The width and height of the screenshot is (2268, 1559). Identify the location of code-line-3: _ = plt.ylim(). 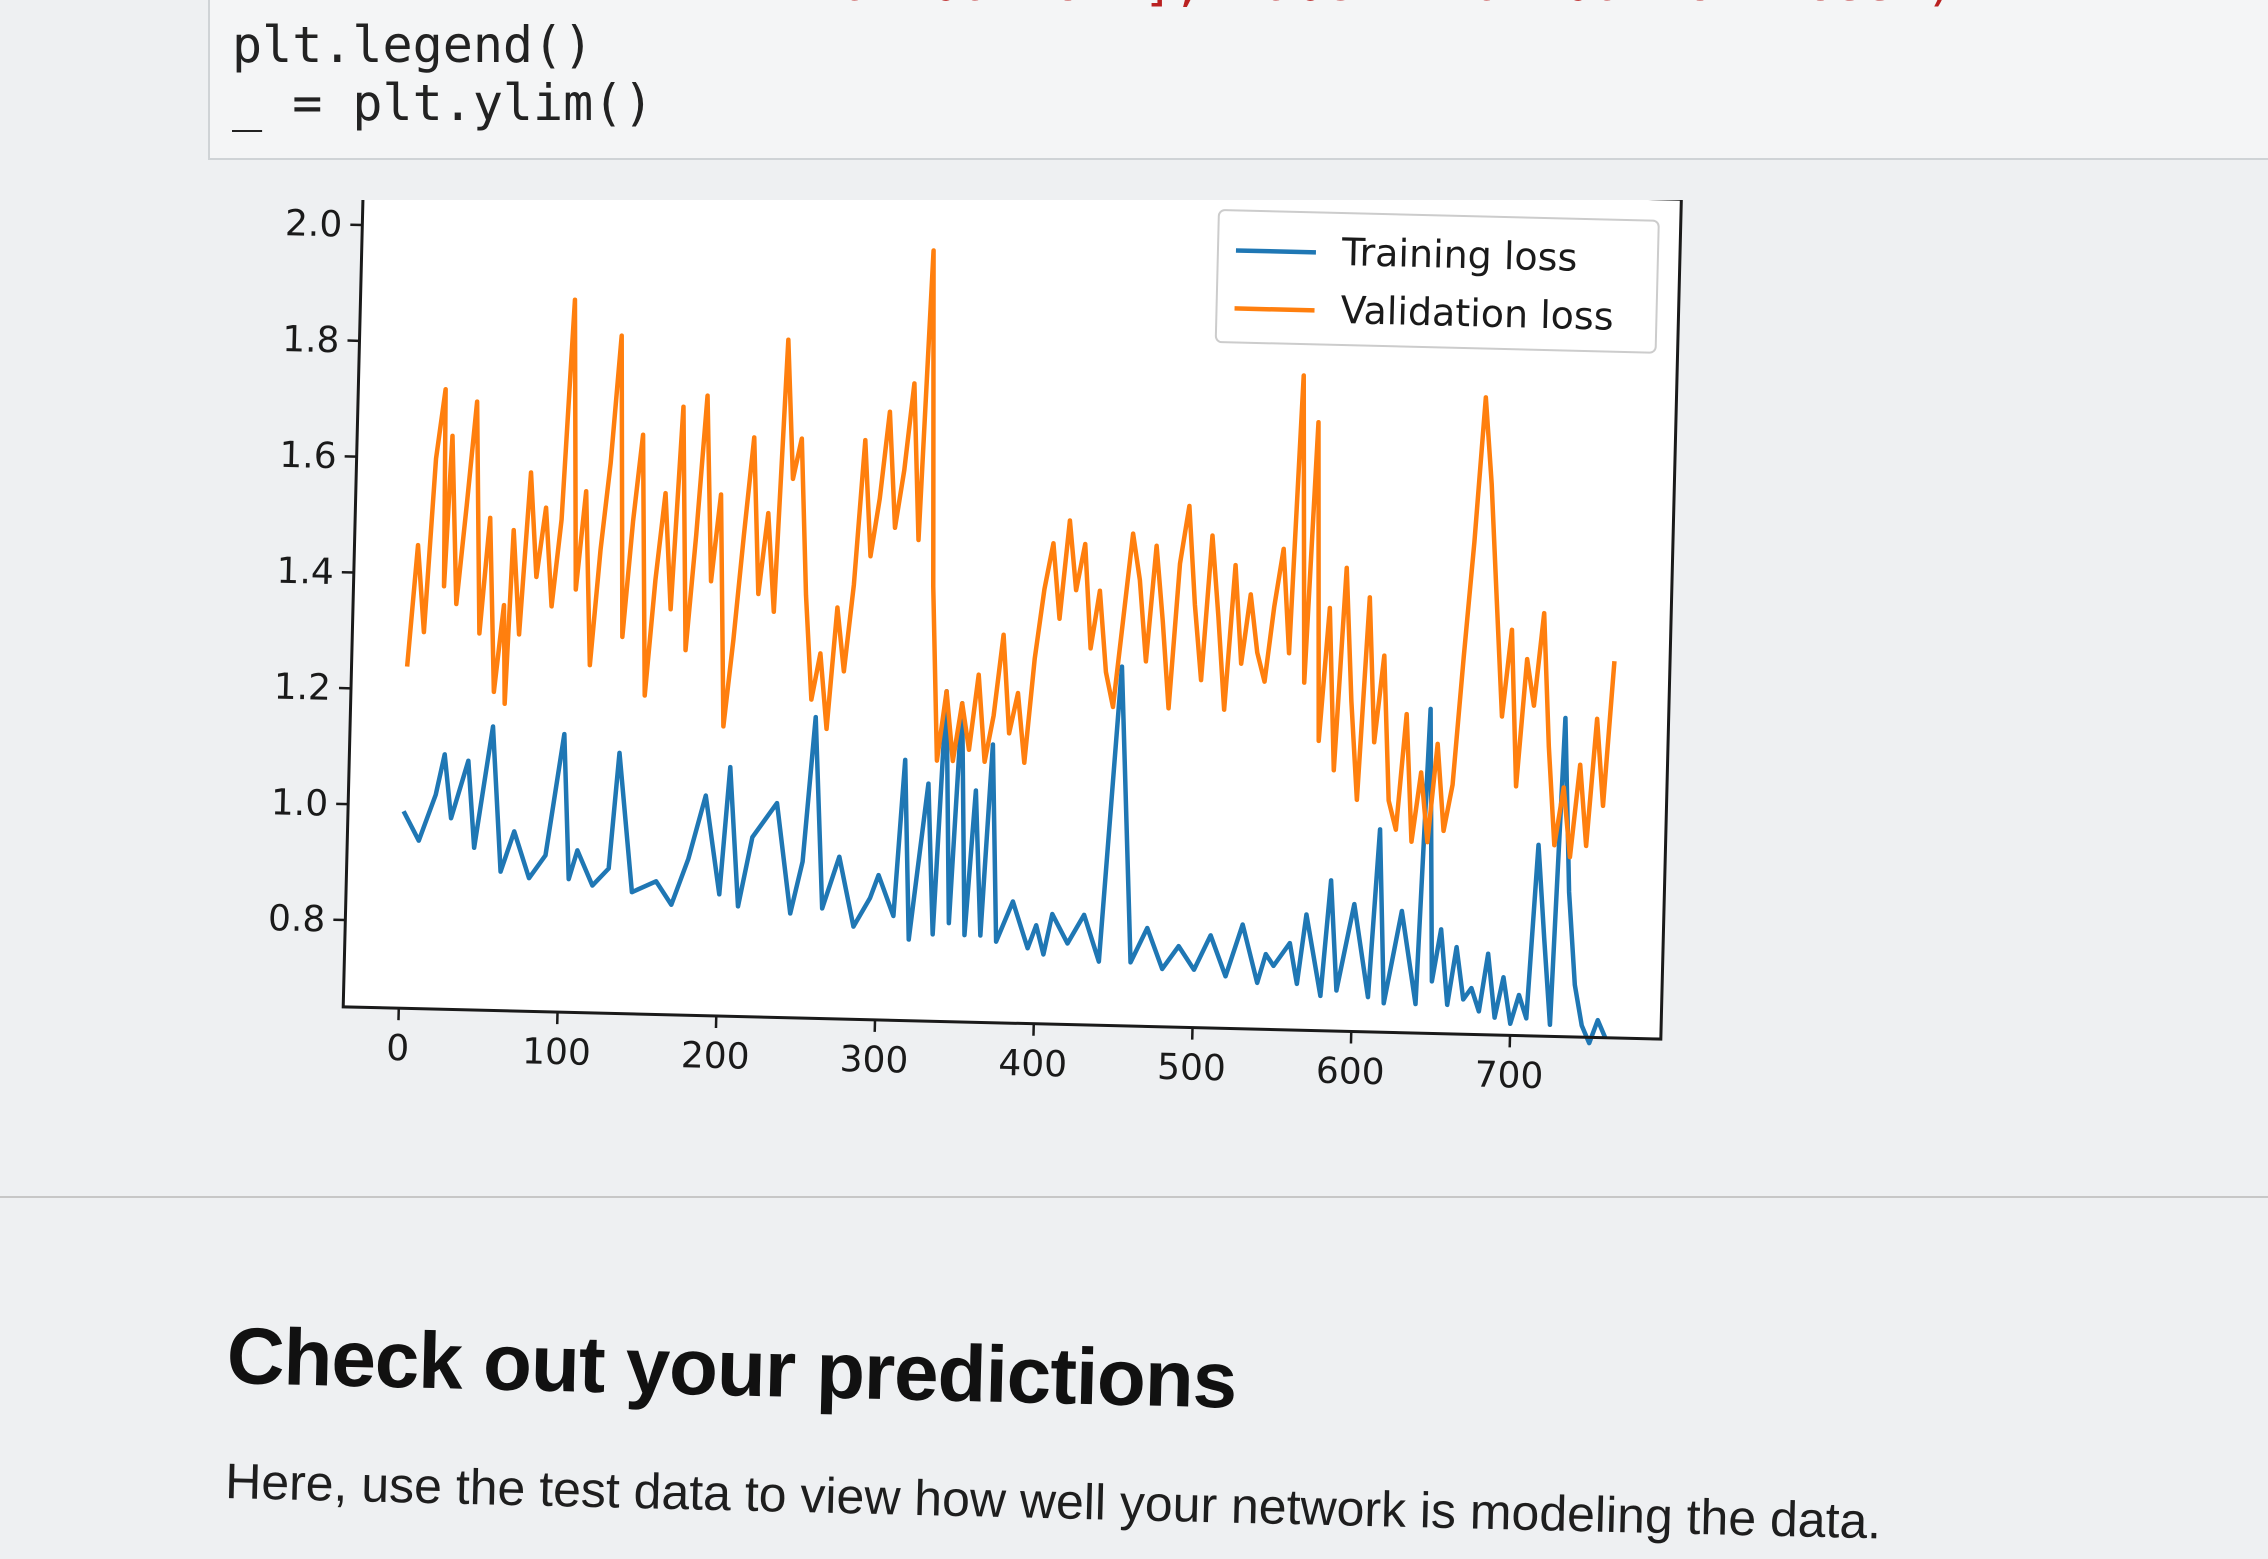
(443, 103).